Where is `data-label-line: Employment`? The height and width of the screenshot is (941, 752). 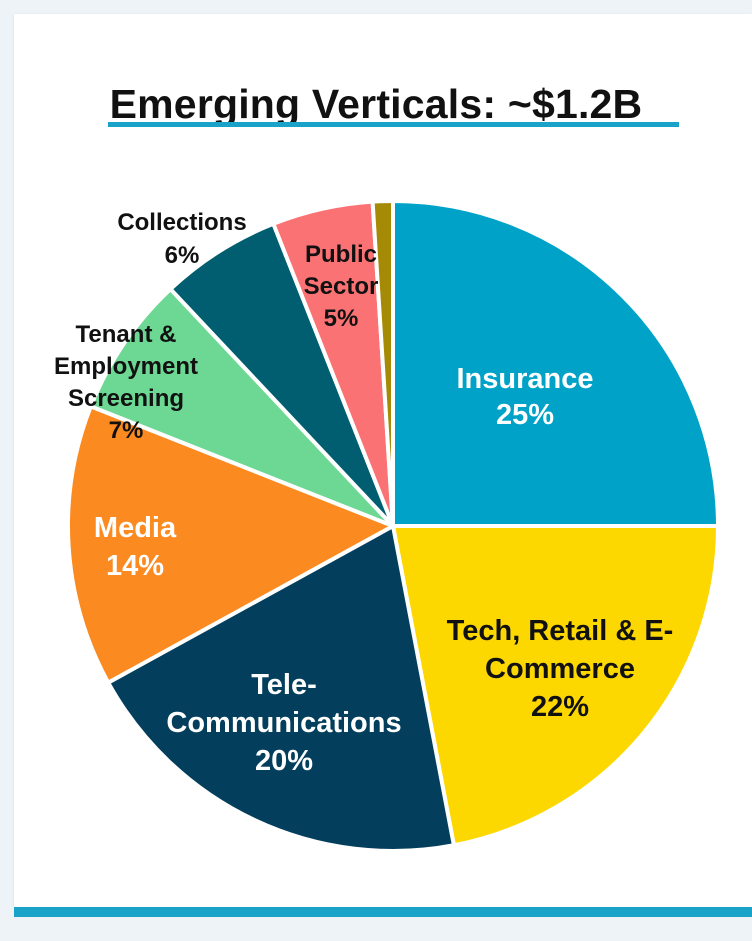 data-label-line: Employment is located at coordinates (126, 366).